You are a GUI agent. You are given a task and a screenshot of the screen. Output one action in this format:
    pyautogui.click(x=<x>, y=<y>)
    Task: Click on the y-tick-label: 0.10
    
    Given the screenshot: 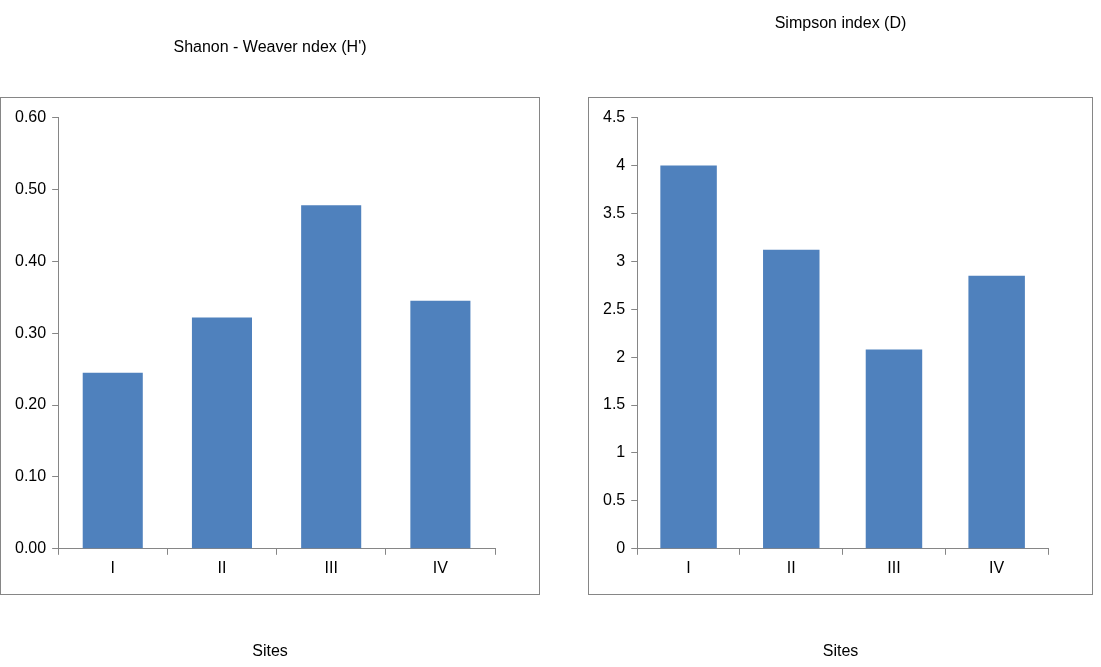 What is the action you would take?
    pyautogui.click(x=31, y=476)
    